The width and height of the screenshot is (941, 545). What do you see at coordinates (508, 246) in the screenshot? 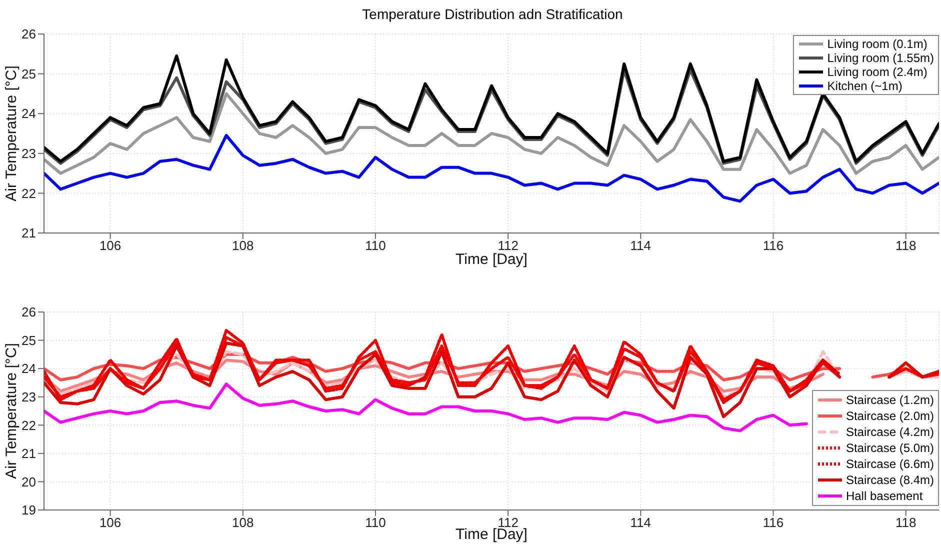
I see `x-tick-label: 112` at bounding box center [508, 246].